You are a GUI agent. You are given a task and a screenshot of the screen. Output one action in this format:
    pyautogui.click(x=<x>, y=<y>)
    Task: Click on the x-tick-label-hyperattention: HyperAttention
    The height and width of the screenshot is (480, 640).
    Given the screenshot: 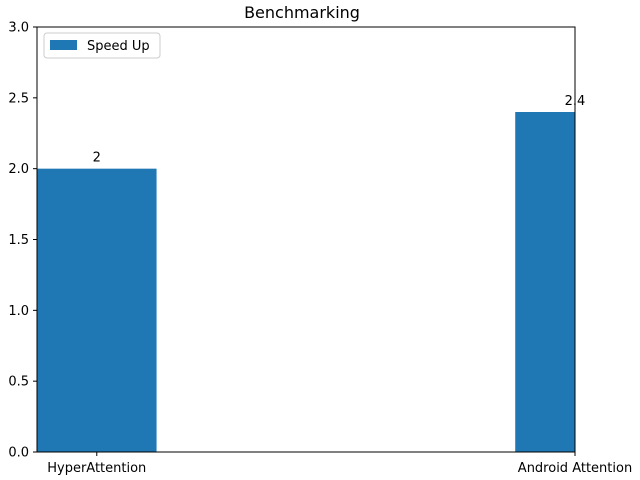 What is the action you would take?
    pyautogui.click(x=96, y=468)
    